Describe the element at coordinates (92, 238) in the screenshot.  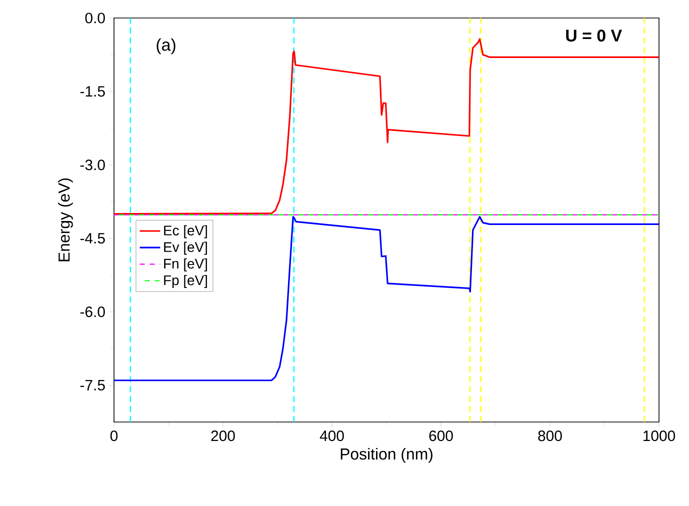
I see `y-tick-label: -4.5` at that location.